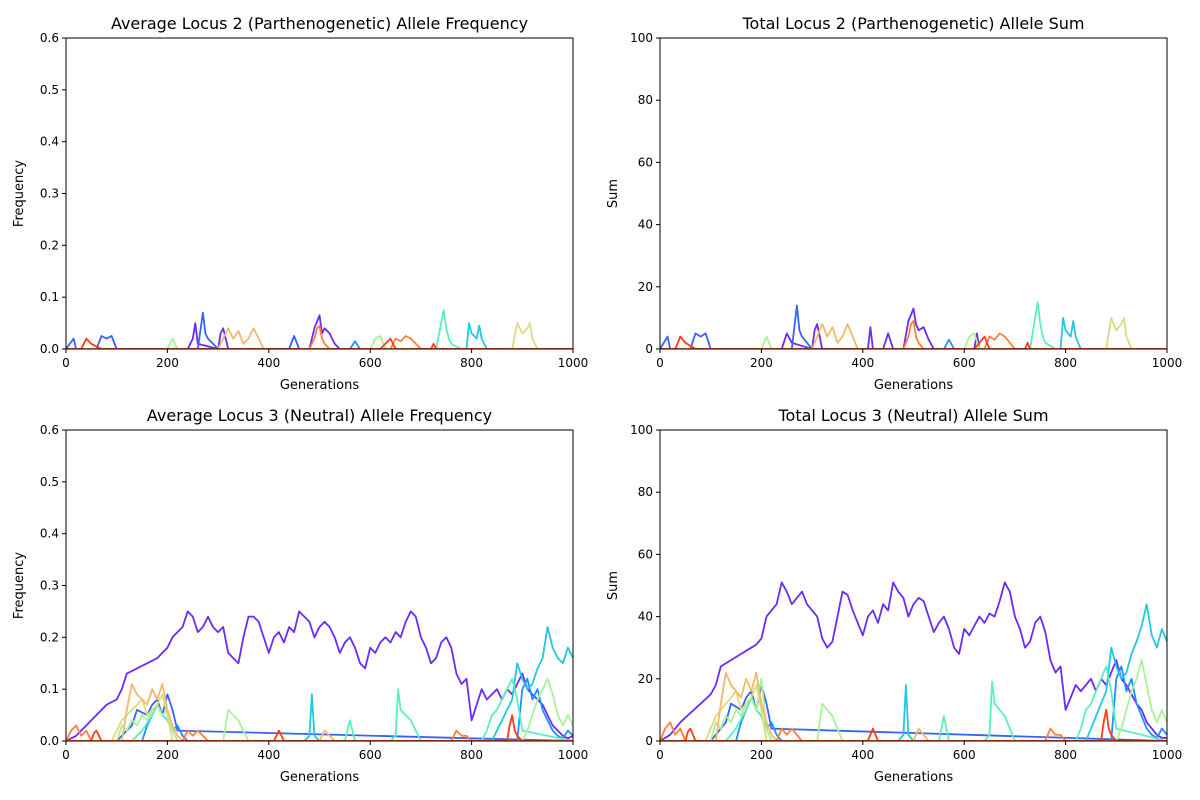  I want to click on chart-title: Total Locus 3 (Neutral) Allele Sum, so click(912, 415).